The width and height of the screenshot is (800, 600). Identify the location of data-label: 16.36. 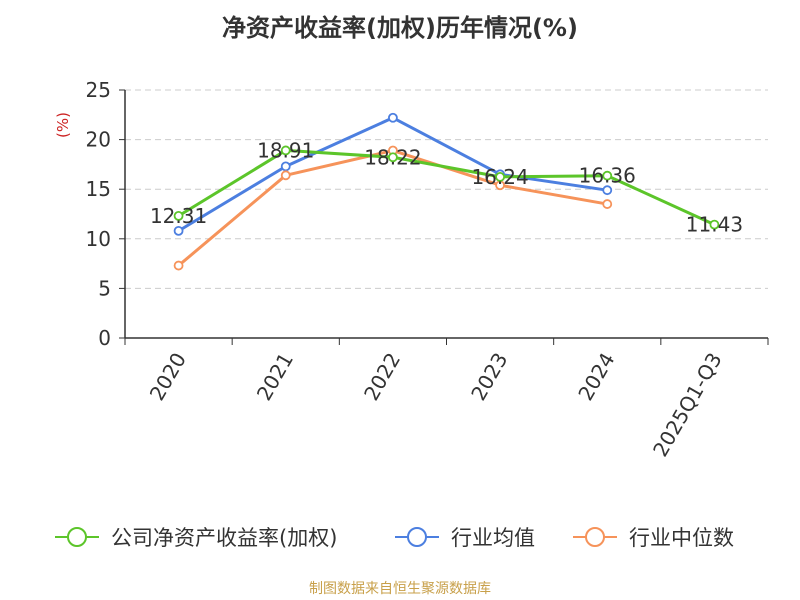
(607, 176).